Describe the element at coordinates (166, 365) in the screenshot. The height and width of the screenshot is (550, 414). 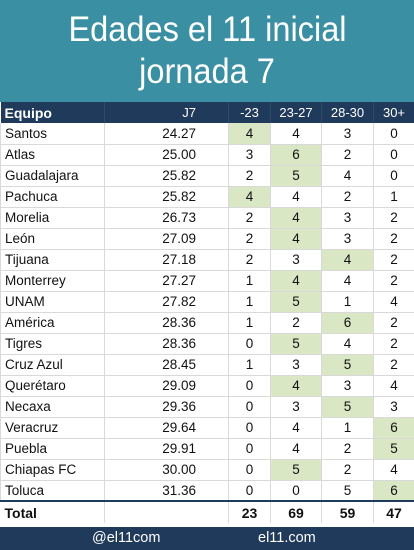
I see `average-age: 28.45` at that location.